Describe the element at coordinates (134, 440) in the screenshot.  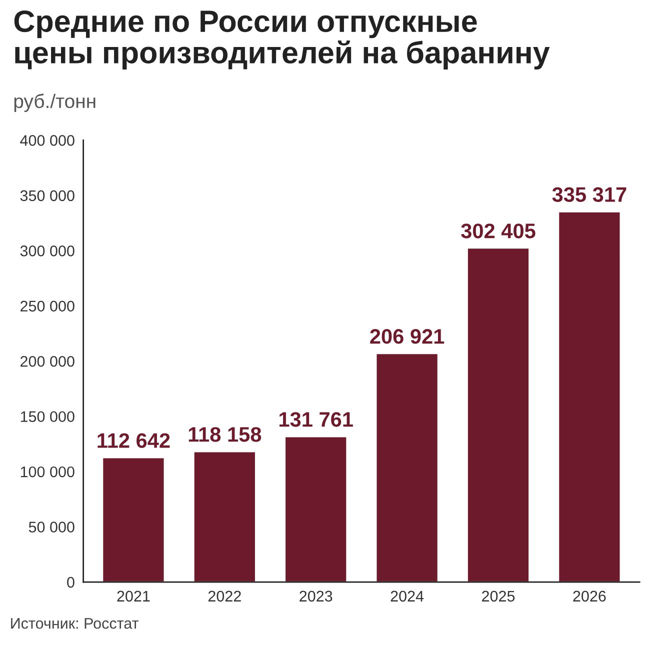
I see `data-label: 112 642` at that location.